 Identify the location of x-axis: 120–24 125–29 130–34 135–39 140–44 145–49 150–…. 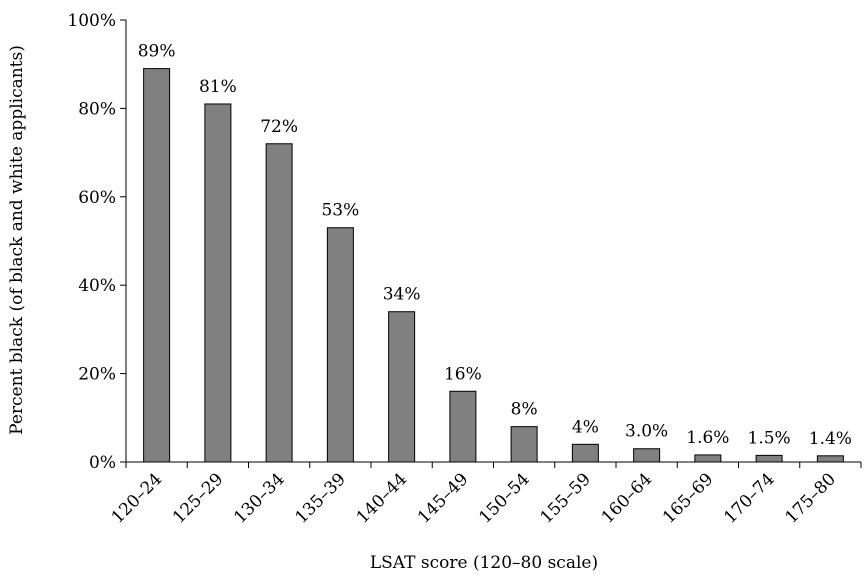
(485, 494).